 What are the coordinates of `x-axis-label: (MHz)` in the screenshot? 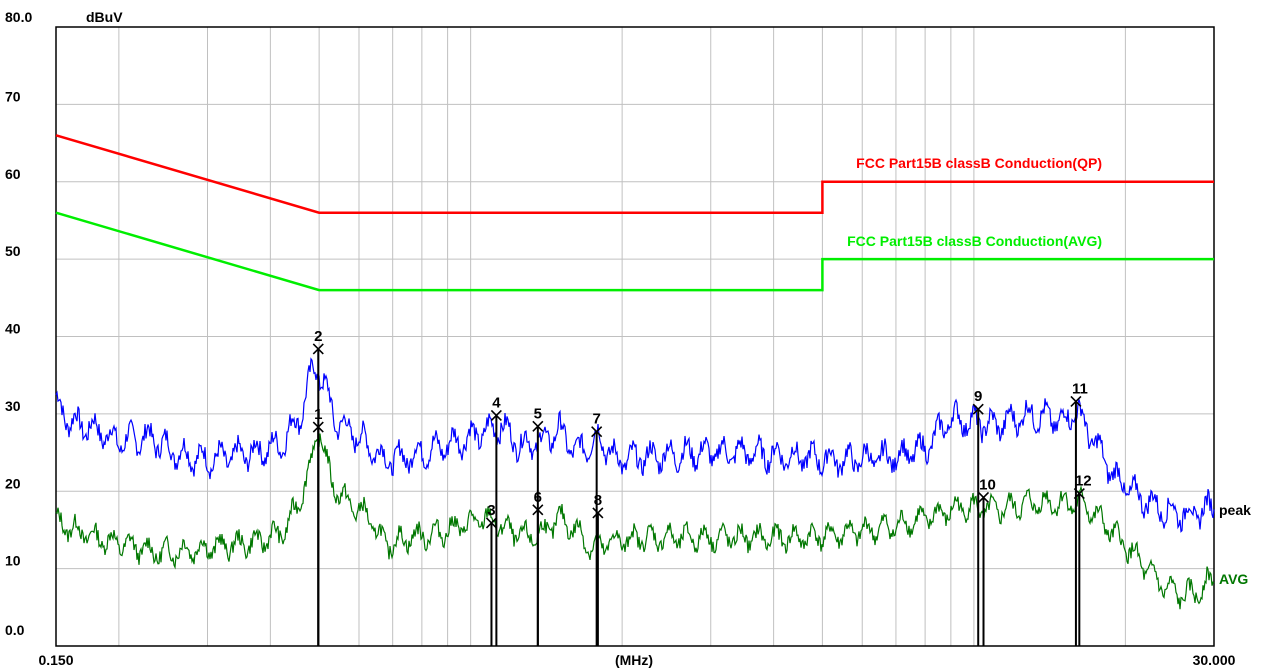 It's located at (634, 660).